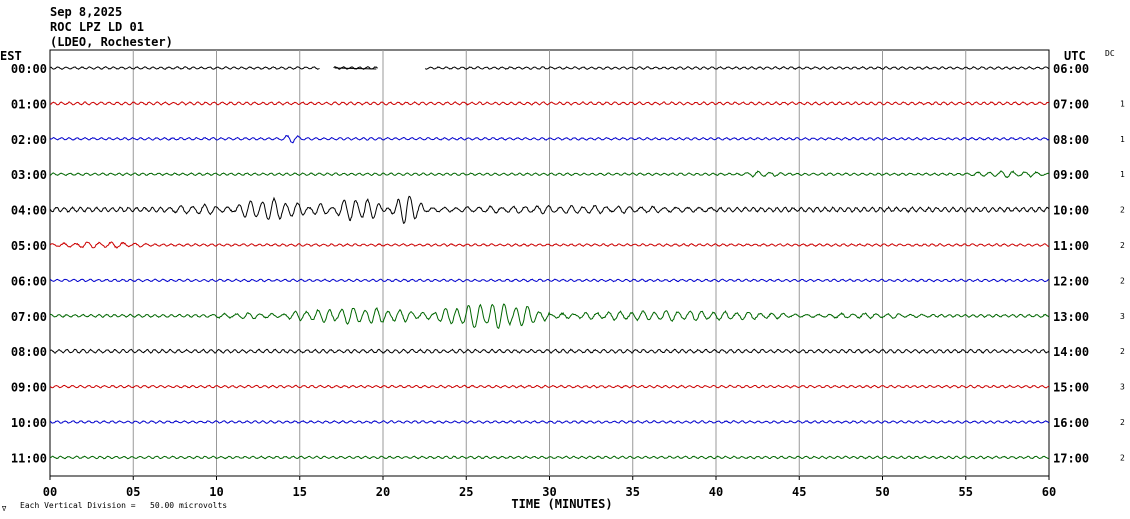  What do you see at coordinates (300, 492) in the screenshot?
I see `x-tick-label: 15` at bounding box center [300, 492].